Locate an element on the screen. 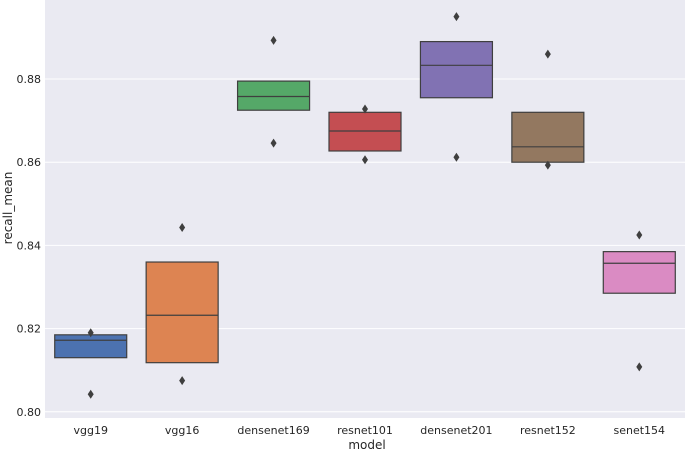 The height and width of the screenshot is (451, 685). box-group-vgg16 is located at coordinates (182, 304).